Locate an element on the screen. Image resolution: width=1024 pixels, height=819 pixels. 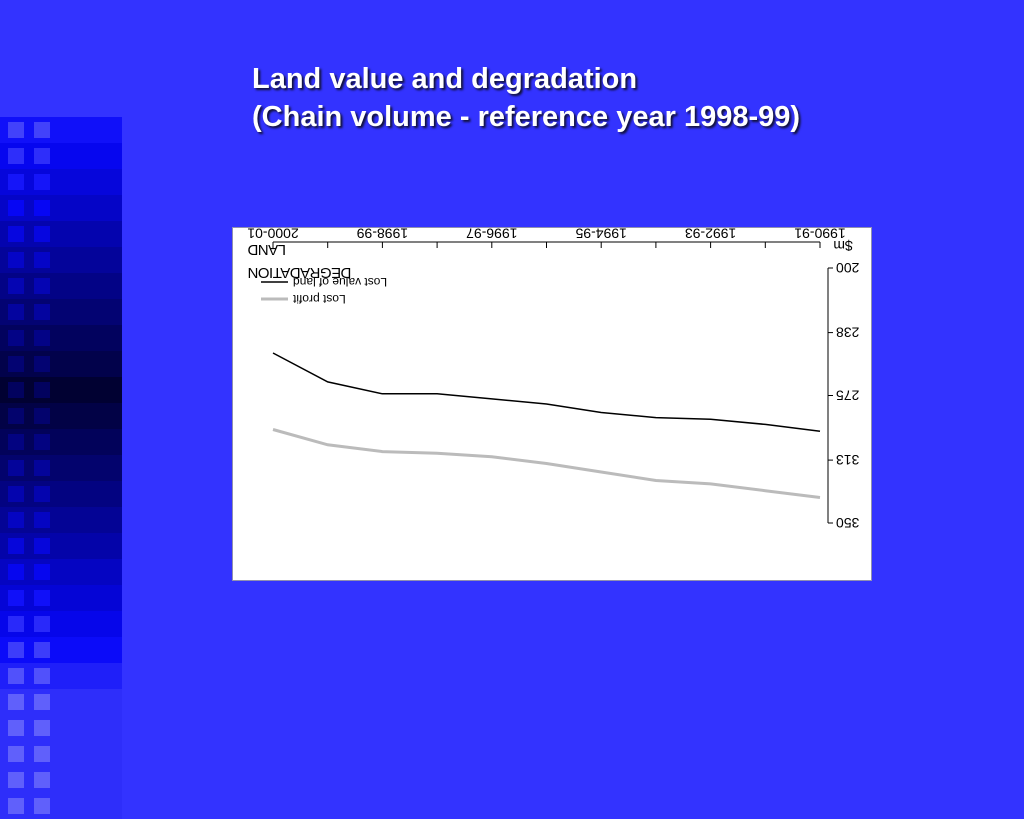
x-tick-label: 1998-99 is located at coordinates (383, 235).